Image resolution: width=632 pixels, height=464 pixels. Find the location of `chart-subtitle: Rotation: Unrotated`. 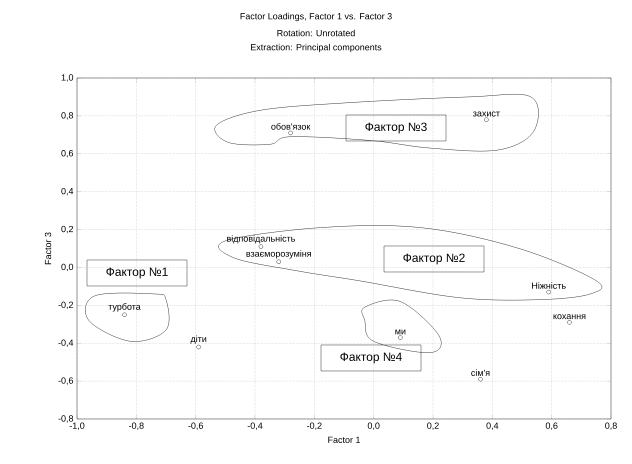

chart-subtitle: Rotation: Unrotated is located at coordinates (316, 33).